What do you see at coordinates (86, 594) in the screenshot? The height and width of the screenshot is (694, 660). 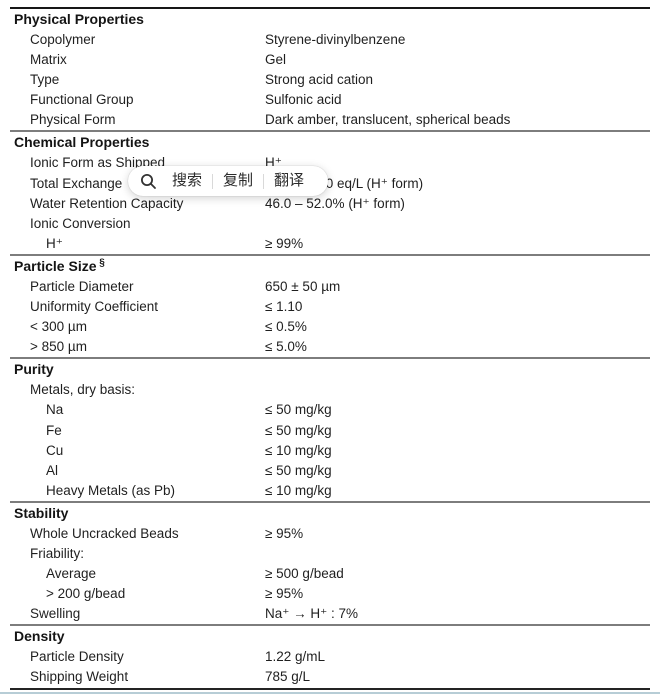 I see `row-label: > 200 g/bead` at bounding box center [86, 594].